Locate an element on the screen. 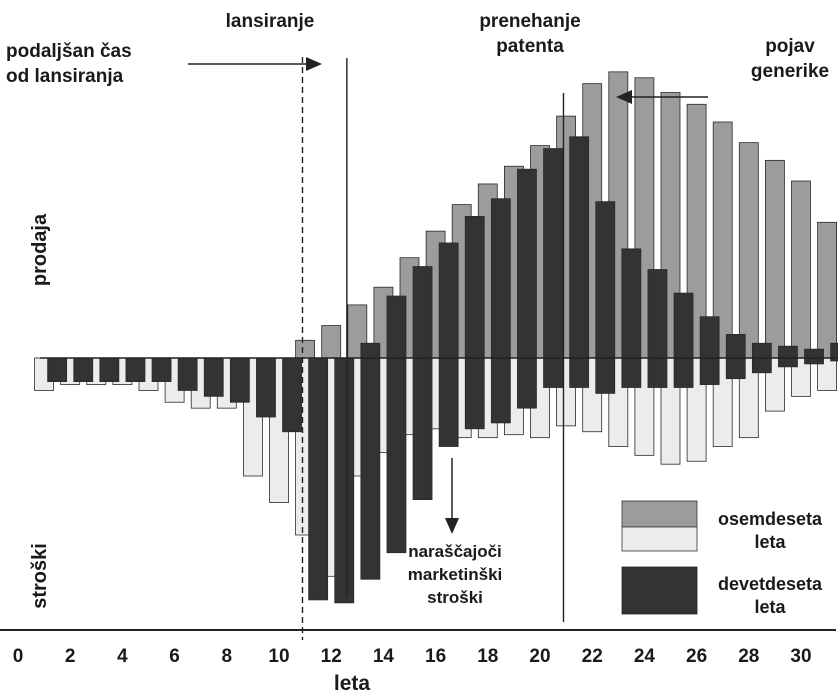 Image resolution: width=838 pixels, height=694 pixels. x-tick-label: 24 is located at coordinates (645, 656).